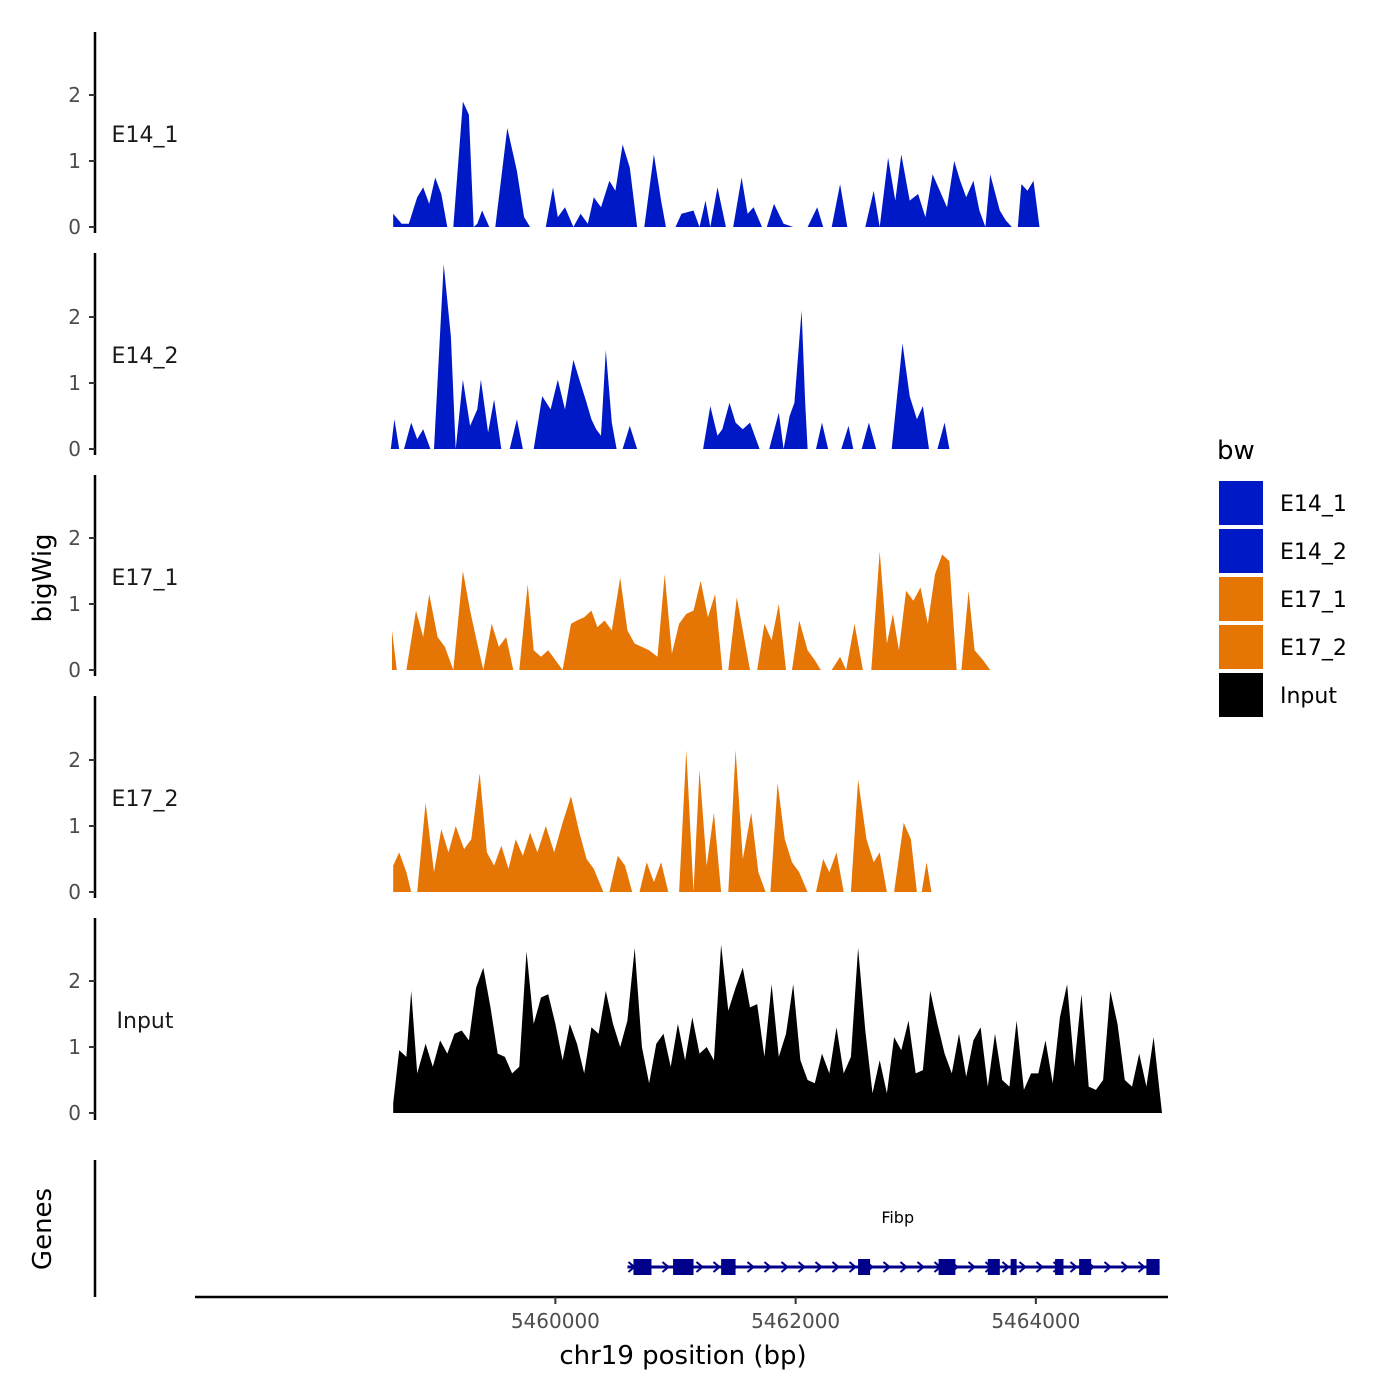  What do you see at coordinates (145, 356) in the screenshot?
I see `track-label: E14_2` at bounding box center [145, 356].